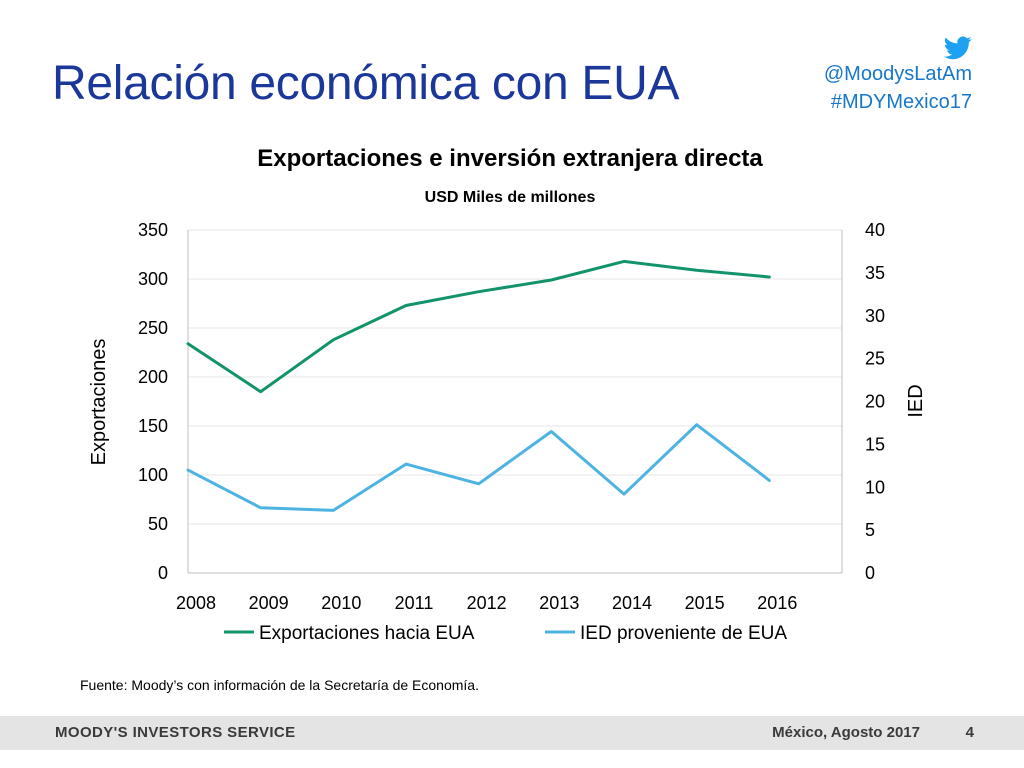 Image resolution: width=1024 pixels, height=768 pixels. Describe the element at coordinates (846, 732) in the screenshot. I see `footer-date: México, Agosto 2017` at that location.